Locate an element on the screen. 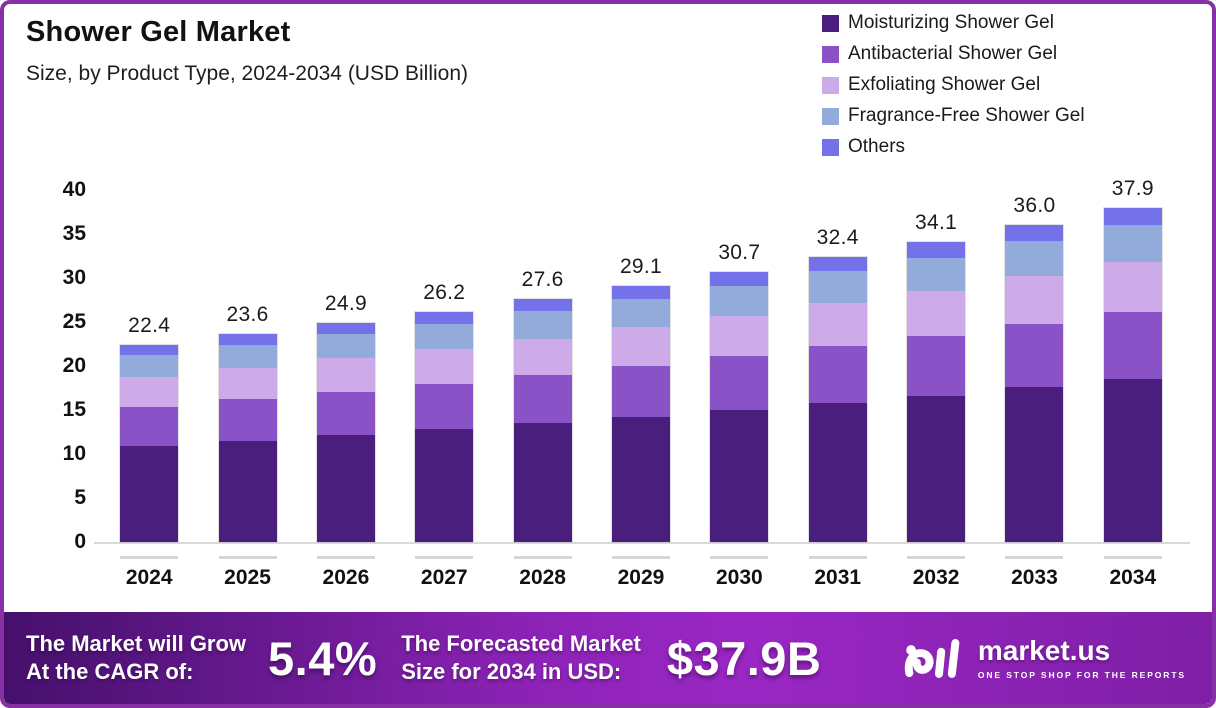  y-tick-label: 0 is located at coordinates (80, 541).